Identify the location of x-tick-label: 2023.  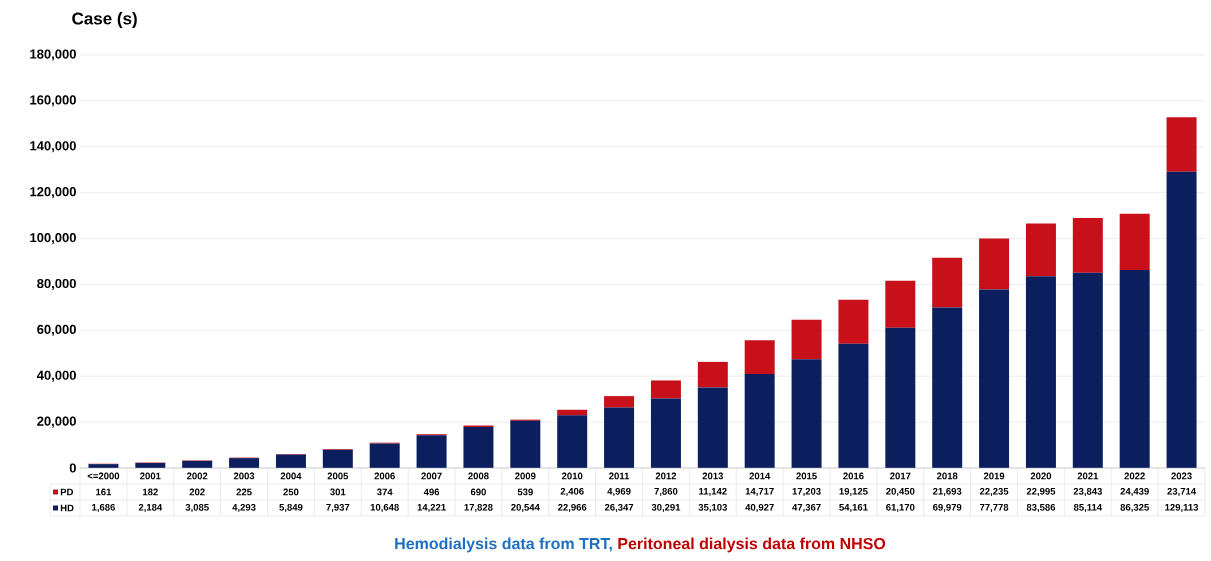
(1181, 476).